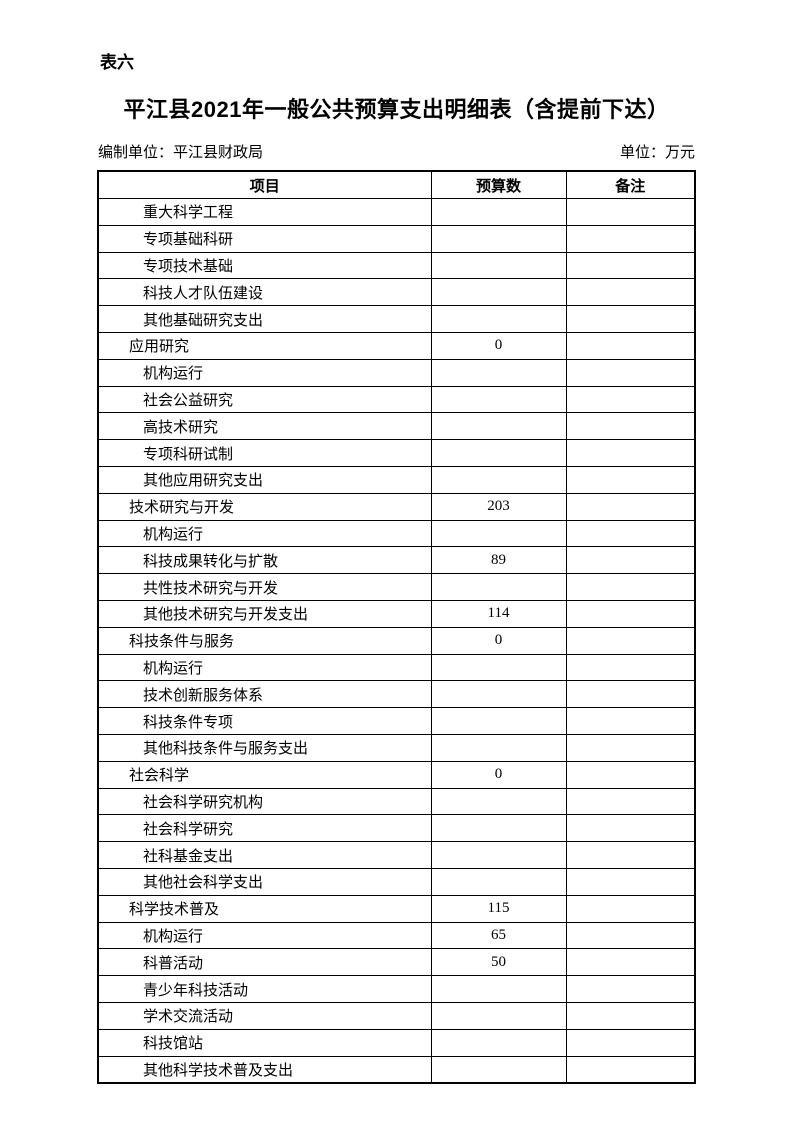 The height and width of the screenshot is (1122, 793). I want to click on table-row: 其他基础研究支出, so click(396, 319).